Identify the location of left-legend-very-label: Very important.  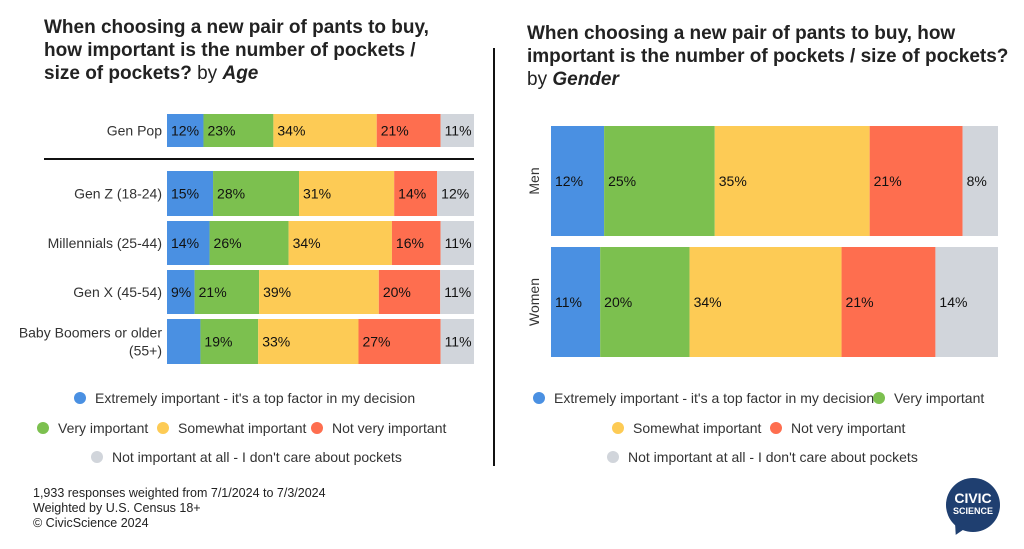
(103, 428).